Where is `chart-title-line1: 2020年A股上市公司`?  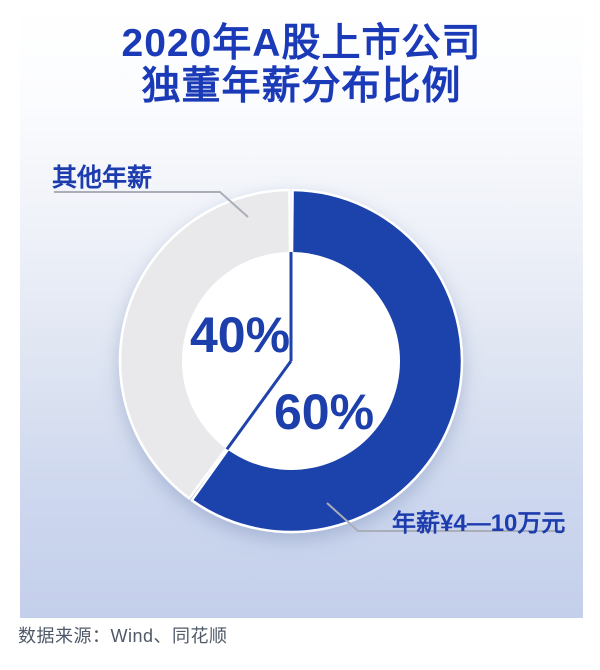
chart-title-line1: 2020年A股上市公司 is located at coordinates (301, 43).